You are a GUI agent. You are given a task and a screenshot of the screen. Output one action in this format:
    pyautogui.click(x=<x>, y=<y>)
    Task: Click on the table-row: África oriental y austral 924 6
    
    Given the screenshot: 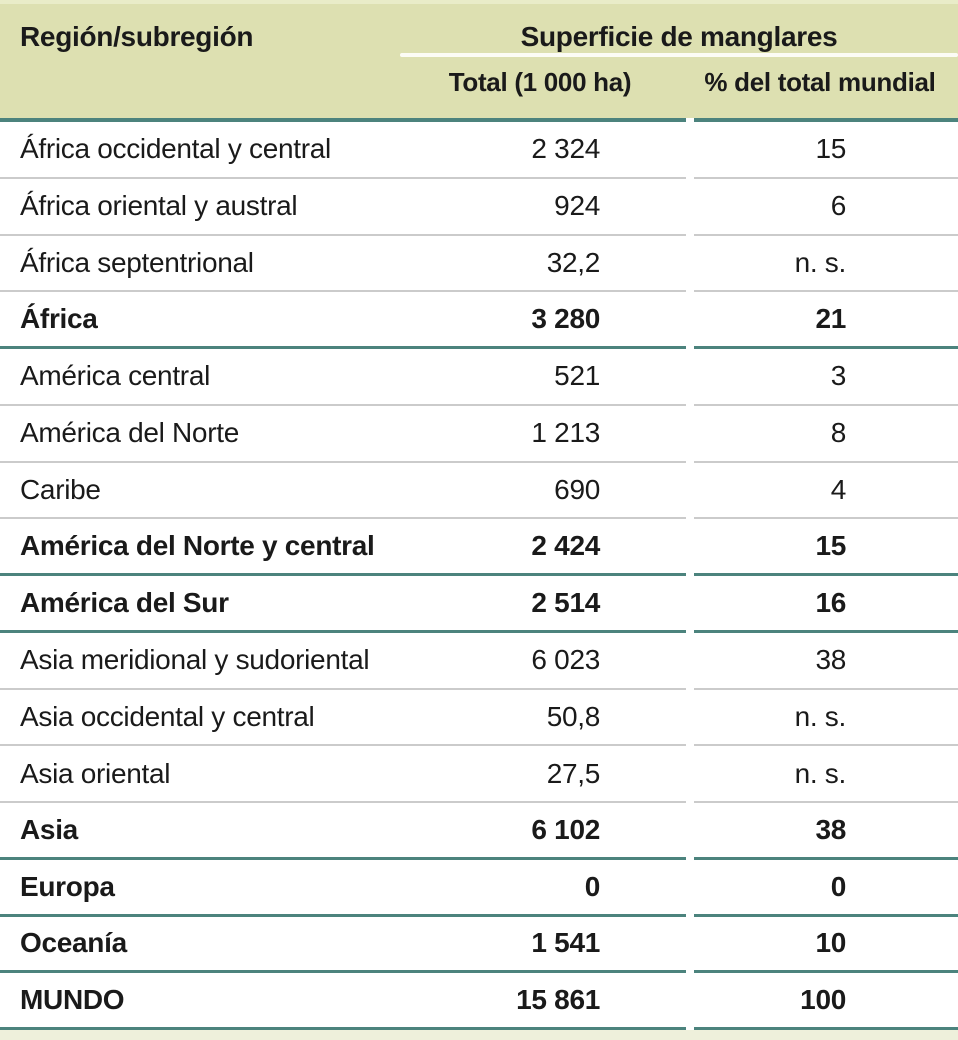 What is the action you would take?
    pyautogui.click(x=479, y=207)
    